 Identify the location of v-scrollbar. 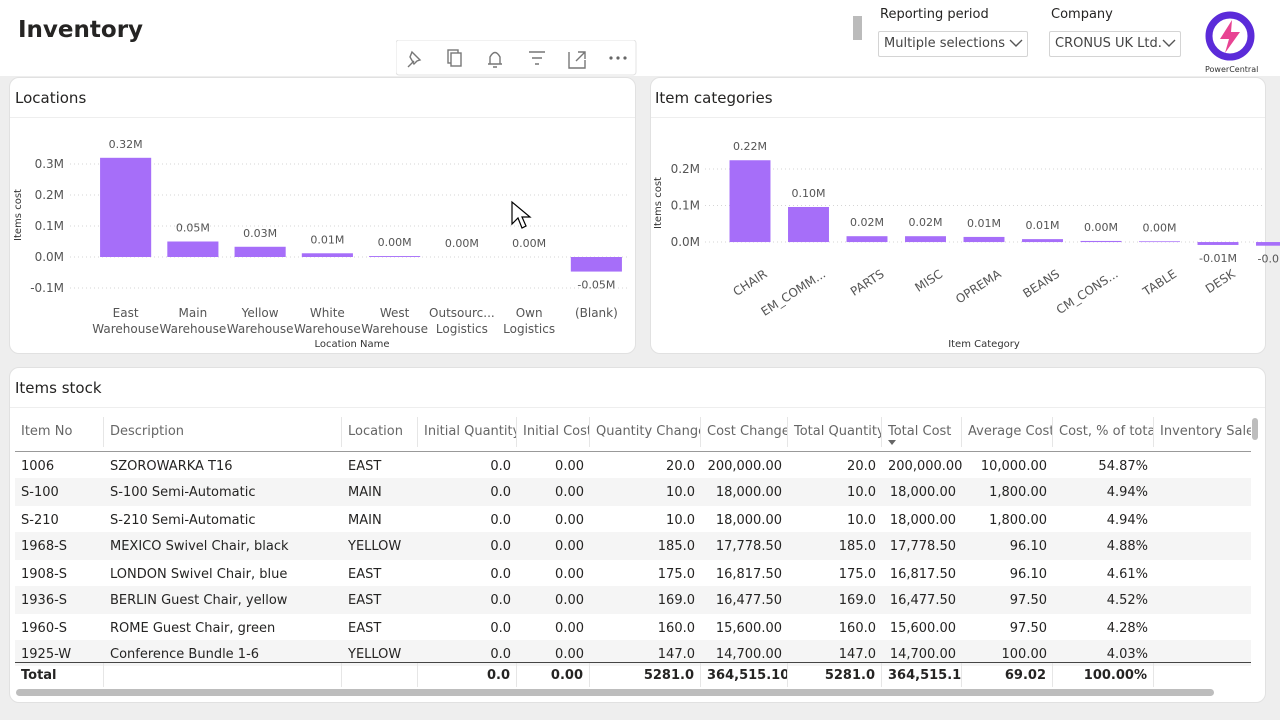
(1255, 429).